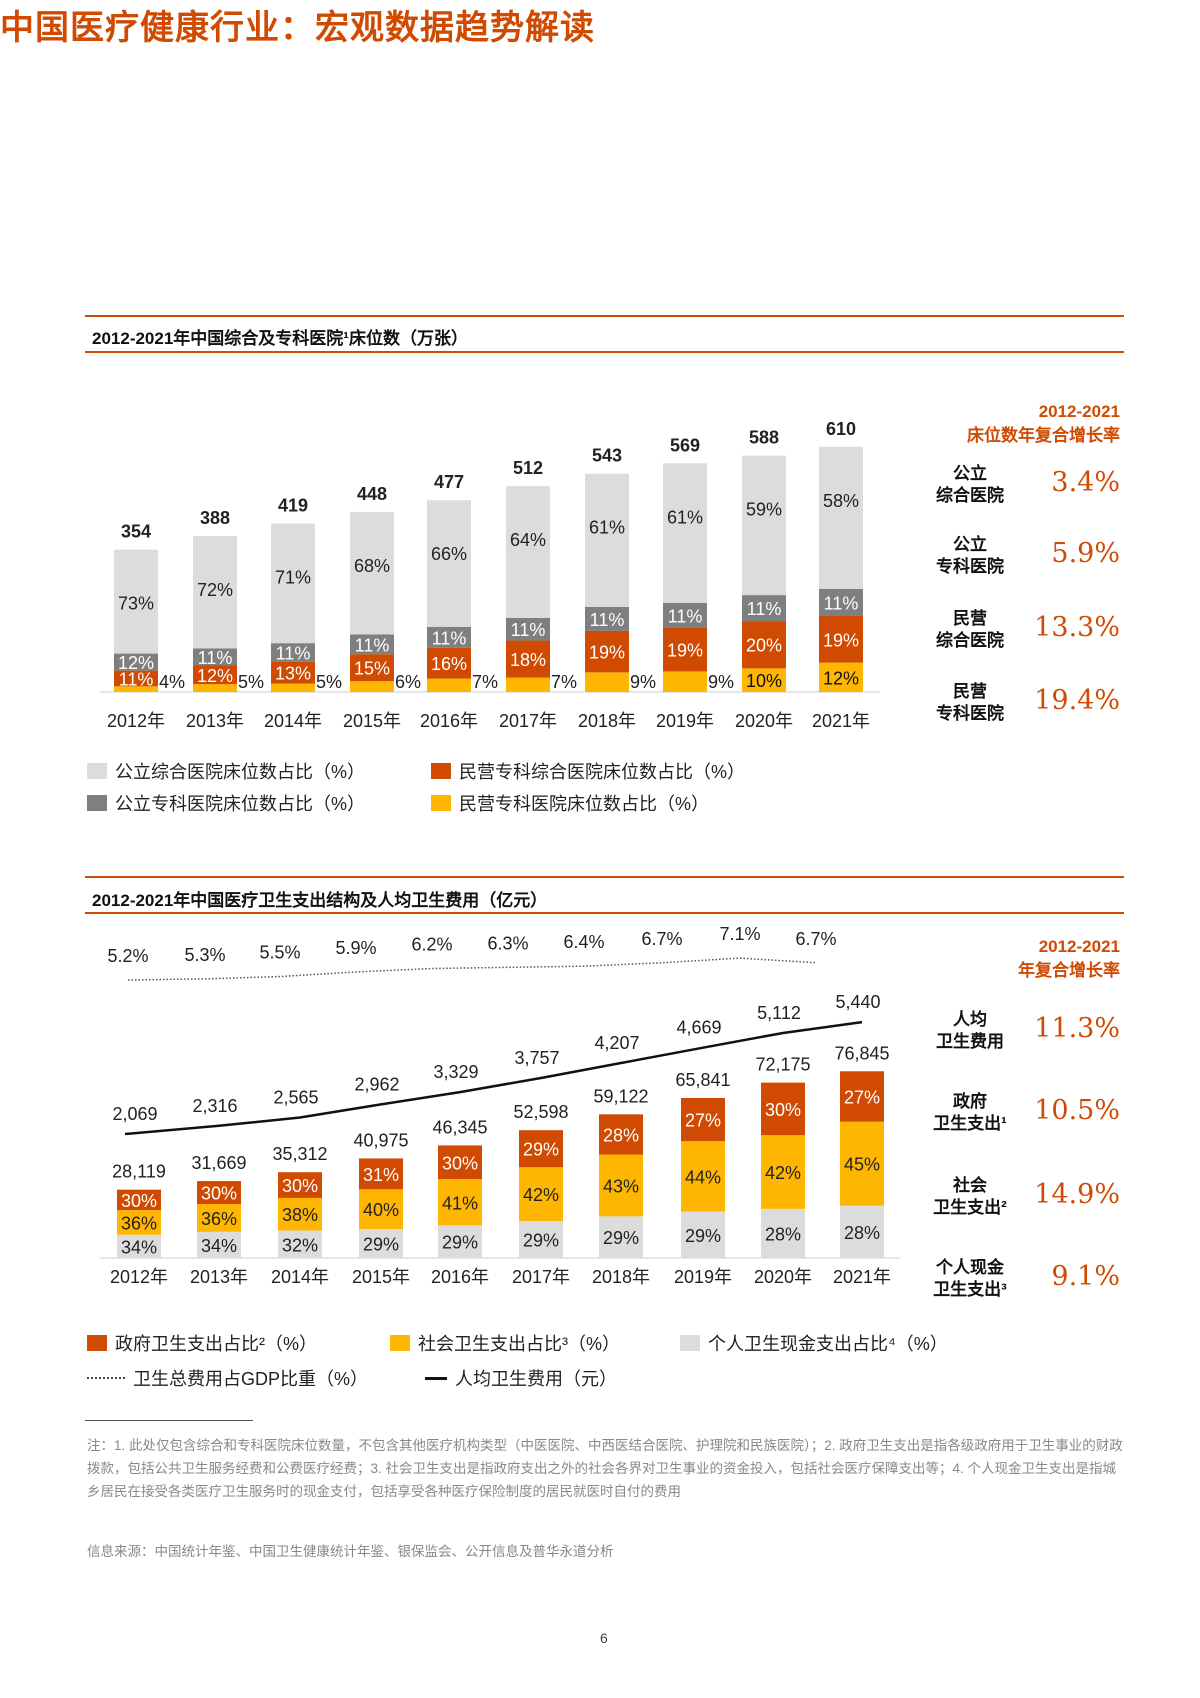 This screenshot has height=1698, width=1200. What do you see at coordinates (1077, 700) in the screenshot?
I see `cagr-value: 19.4%` at bounding box center [1077, 700].